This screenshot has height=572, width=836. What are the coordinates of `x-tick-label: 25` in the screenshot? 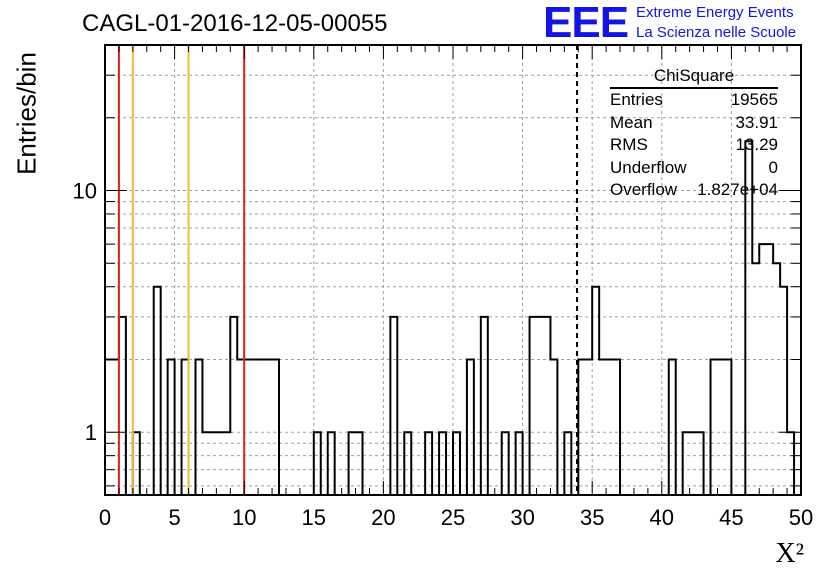 It's located at (453, 517).